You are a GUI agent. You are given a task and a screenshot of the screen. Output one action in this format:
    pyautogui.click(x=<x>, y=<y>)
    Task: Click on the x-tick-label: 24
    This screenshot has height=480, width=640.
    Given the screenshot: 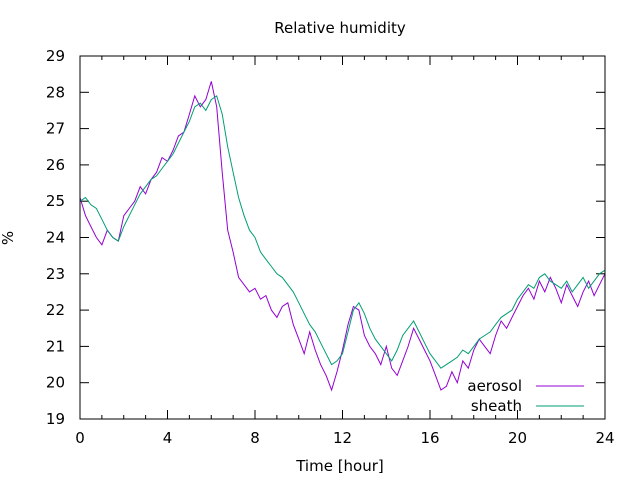 What is the action you would take?
    pyautogui.click(x=604, y=438)
    